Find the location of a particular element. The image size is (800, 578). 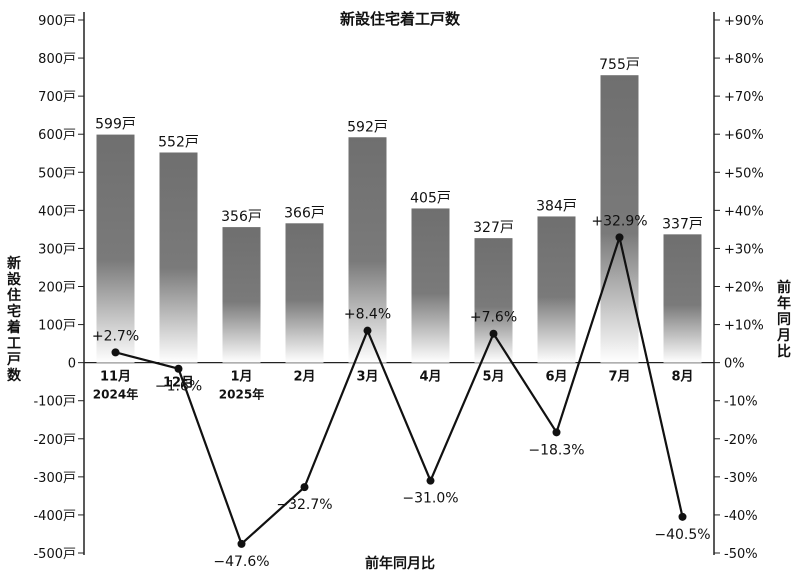

right-axis-tick-label: +10% is located at coordinates (744, 326).